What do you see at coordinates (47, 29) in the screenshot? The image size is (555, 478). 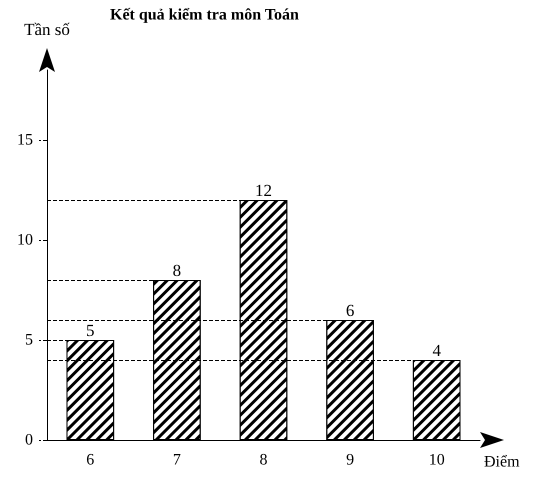 I see `y-axis-title: Tần số` at bounding box center [47, 29].